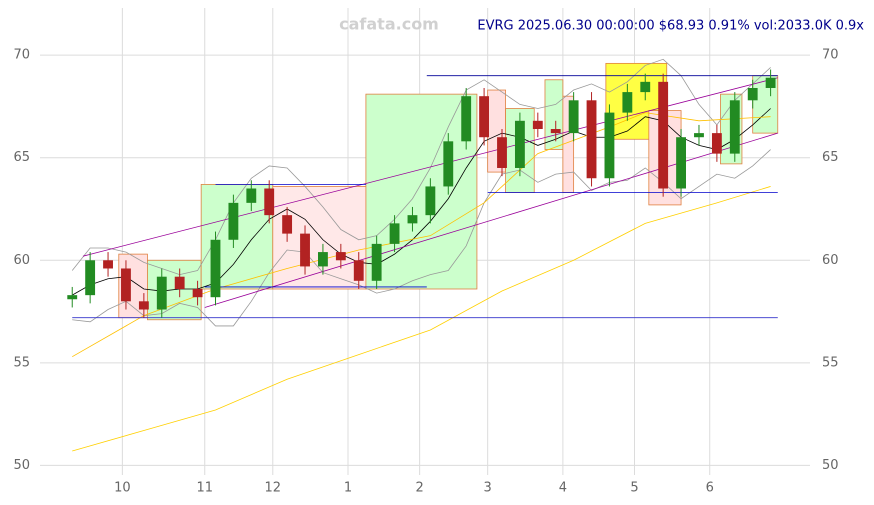 This screenshot has height=505, width=874. What do you see at coordinates (634, 488) in the screenshot?
I see `x-tick-label: 5` at bounding box center [634, 488].